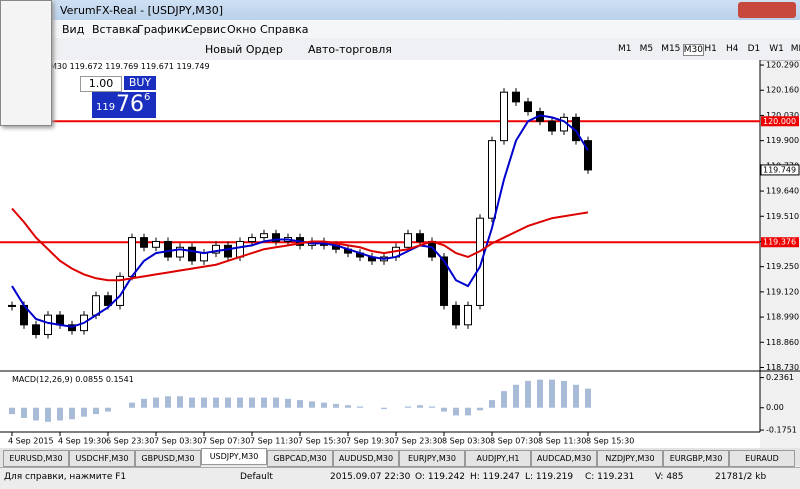 This screenshot has height=489, width=800. What do you see at coordinates (671, 49) in the screenshot?
I see `timeframe-button: M15` at bounding box center [671, 49].